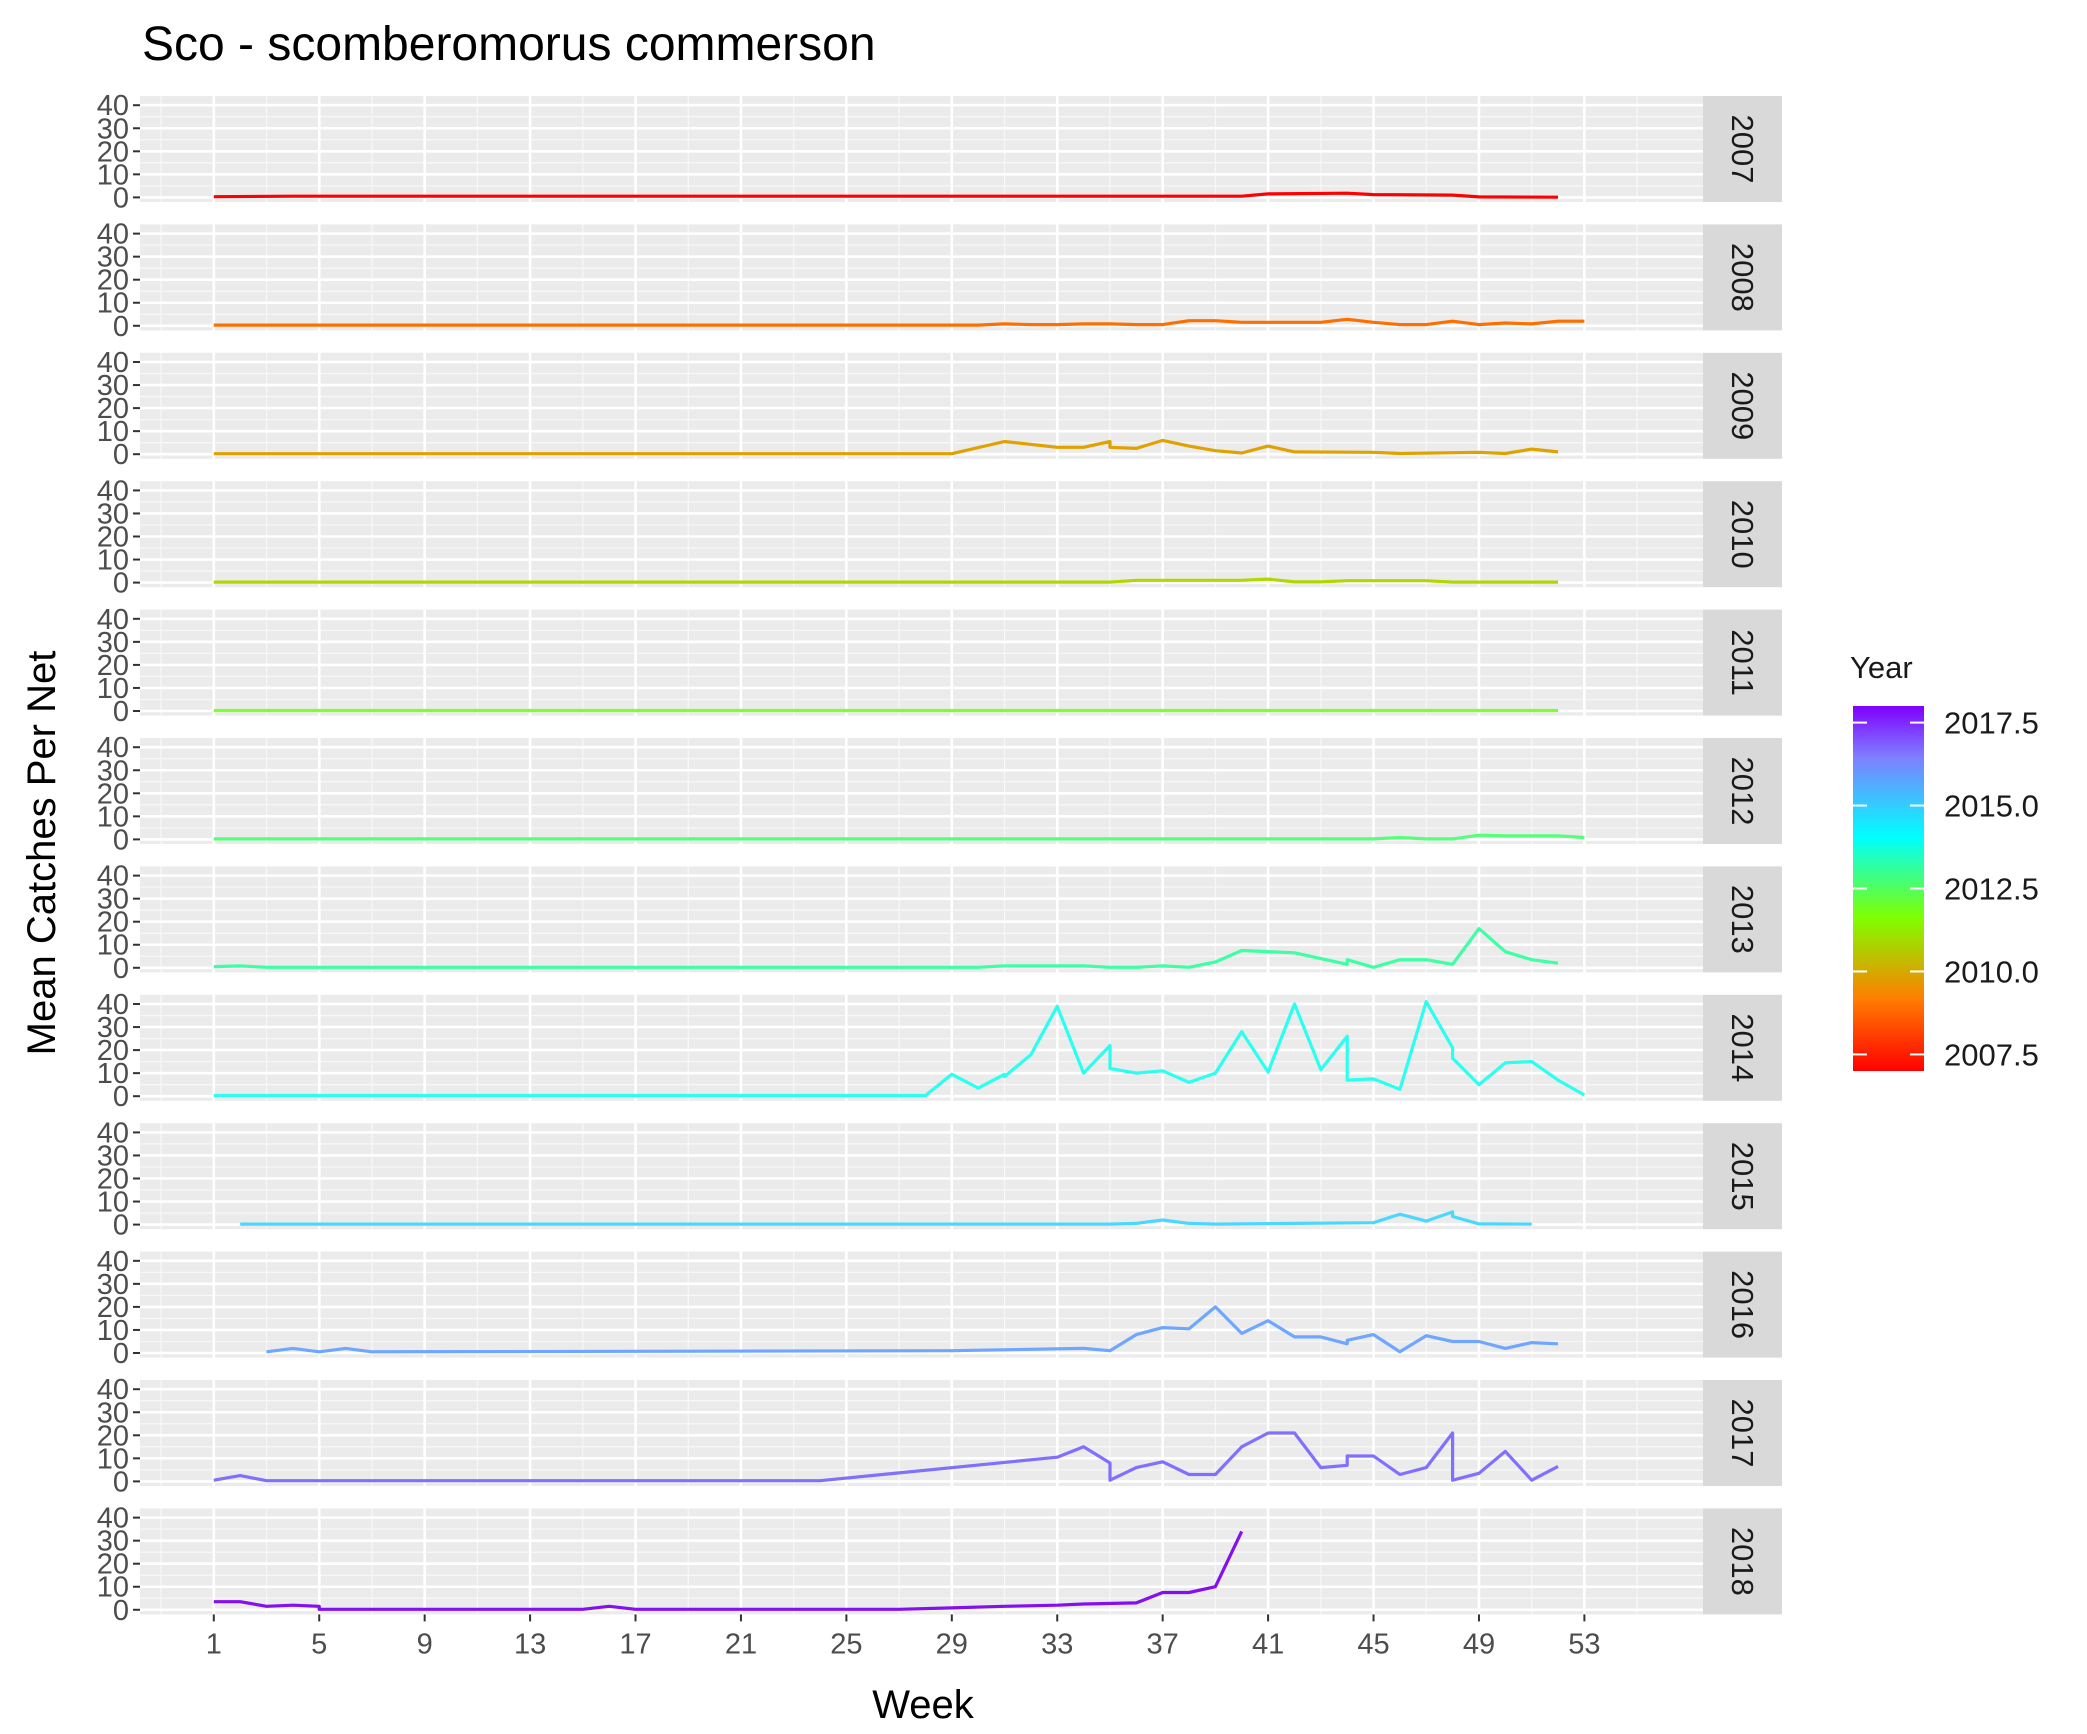  What do you see at coordinates (1584, 1644) in the screenshot?
I see `x-tick-label: 53` at bounding box center [1584, 1644].